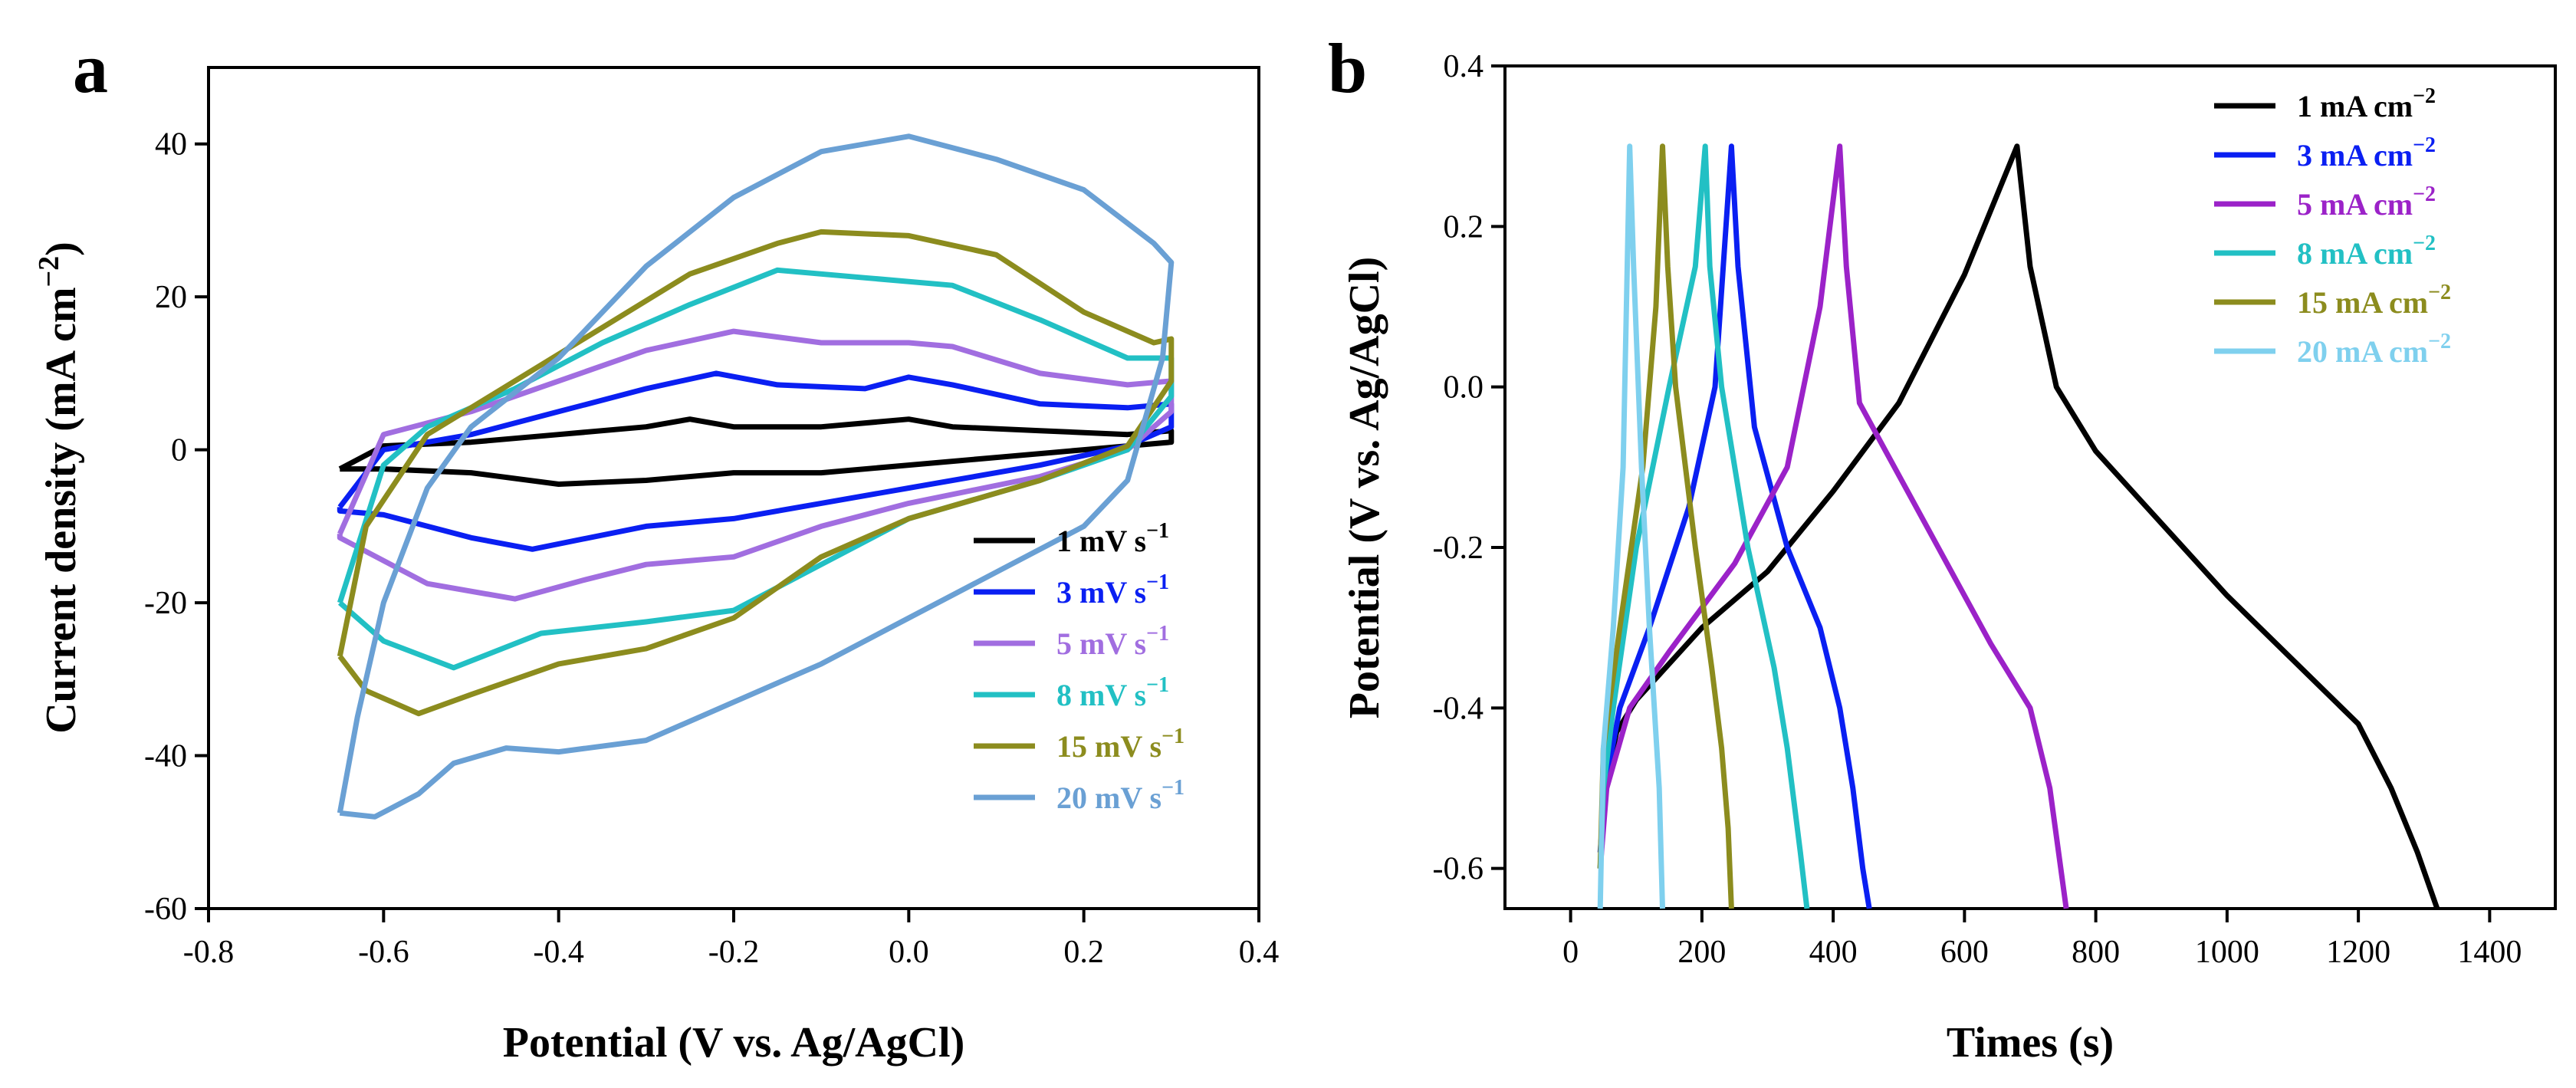 The height and width of the screenshot is (1088, 2576). I want to click on legend-label-text: 8 mA cm, so click(2355, 253).